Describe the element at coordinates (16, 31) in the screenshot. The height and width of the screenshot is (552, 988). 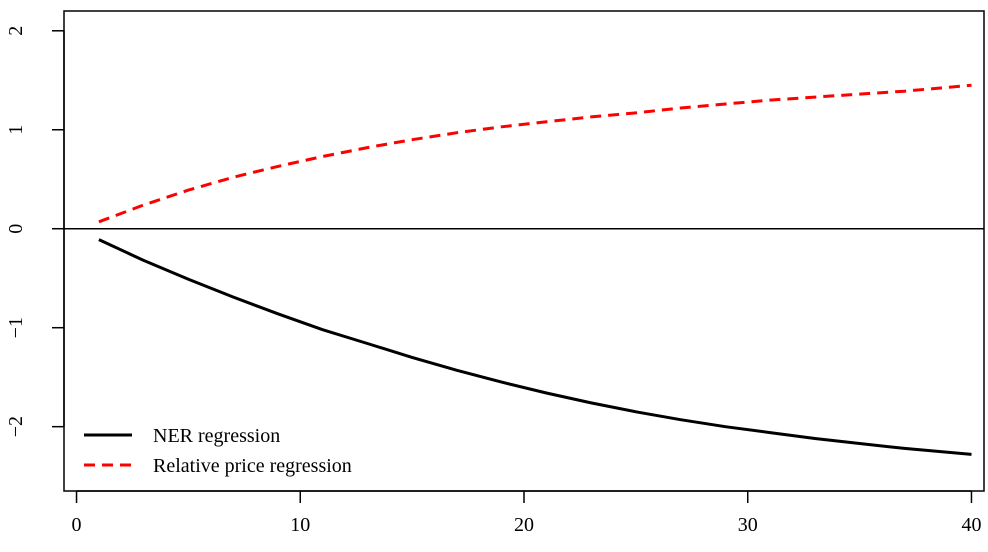
I see `y-tick-label: 2` at that location.